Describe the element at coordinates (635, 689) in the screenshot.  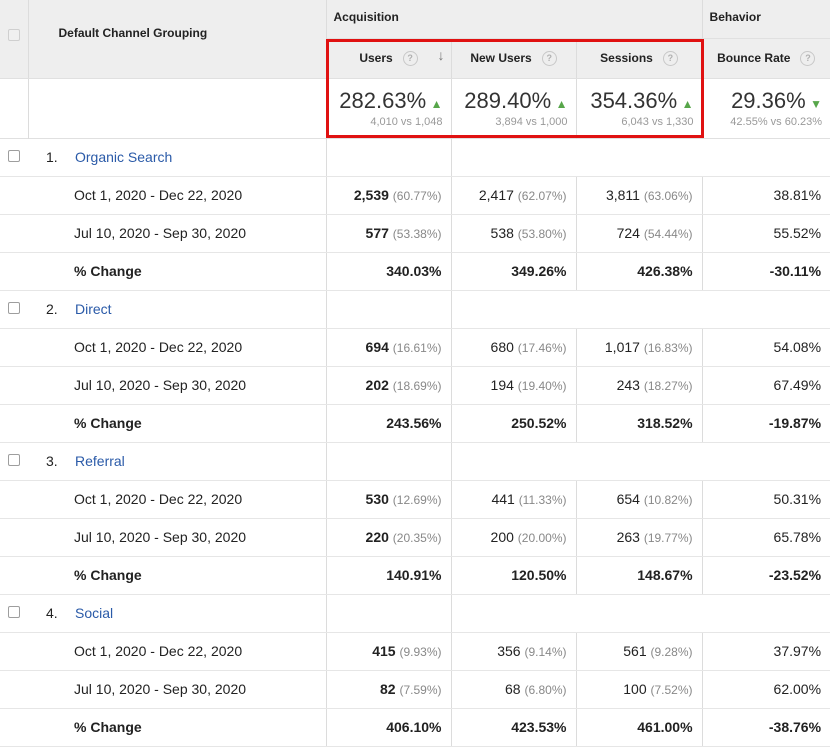
I see `sessions-value: 100` at that location.